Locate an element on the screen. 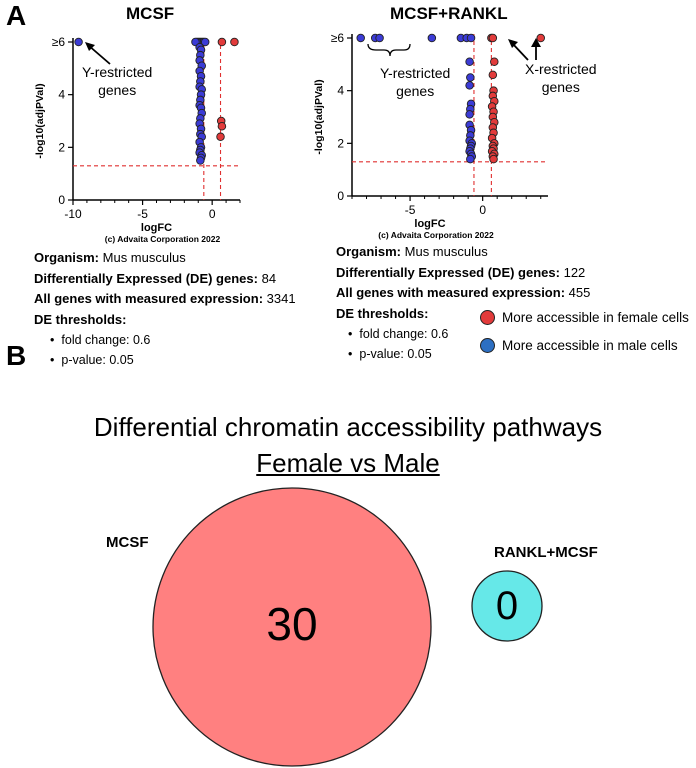  venn-subtitle: Female vs Male is located at coordinates (348, 463).